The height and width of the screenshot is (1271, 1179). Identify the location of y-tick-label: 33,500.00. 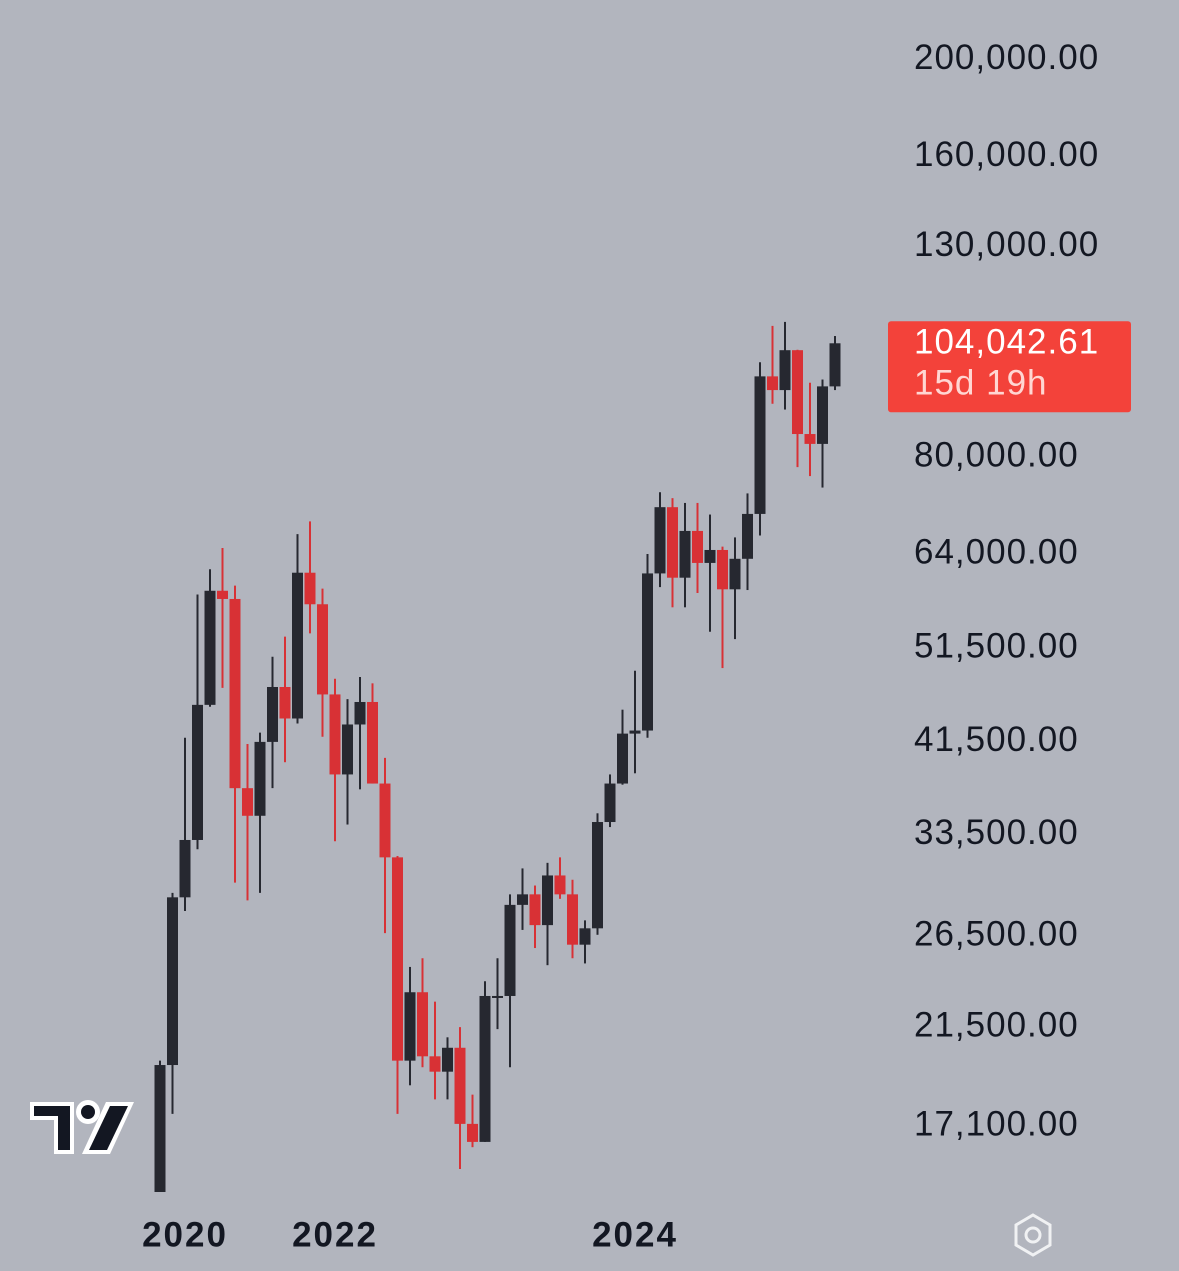
(996, 832).